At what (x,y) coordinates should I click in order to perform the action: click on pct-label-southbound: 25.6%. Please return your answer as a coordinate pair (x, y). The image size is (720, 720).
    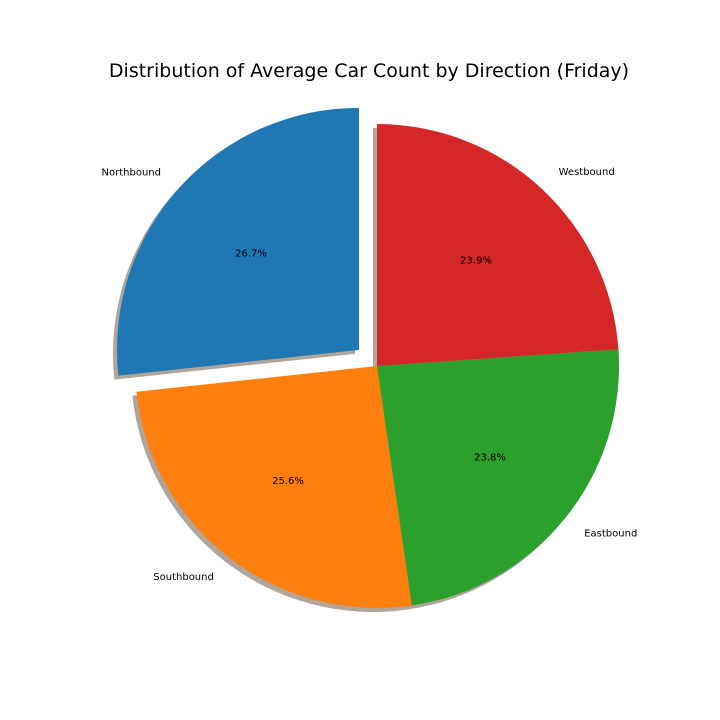
    Looking at the image, I should click on (288, 481).